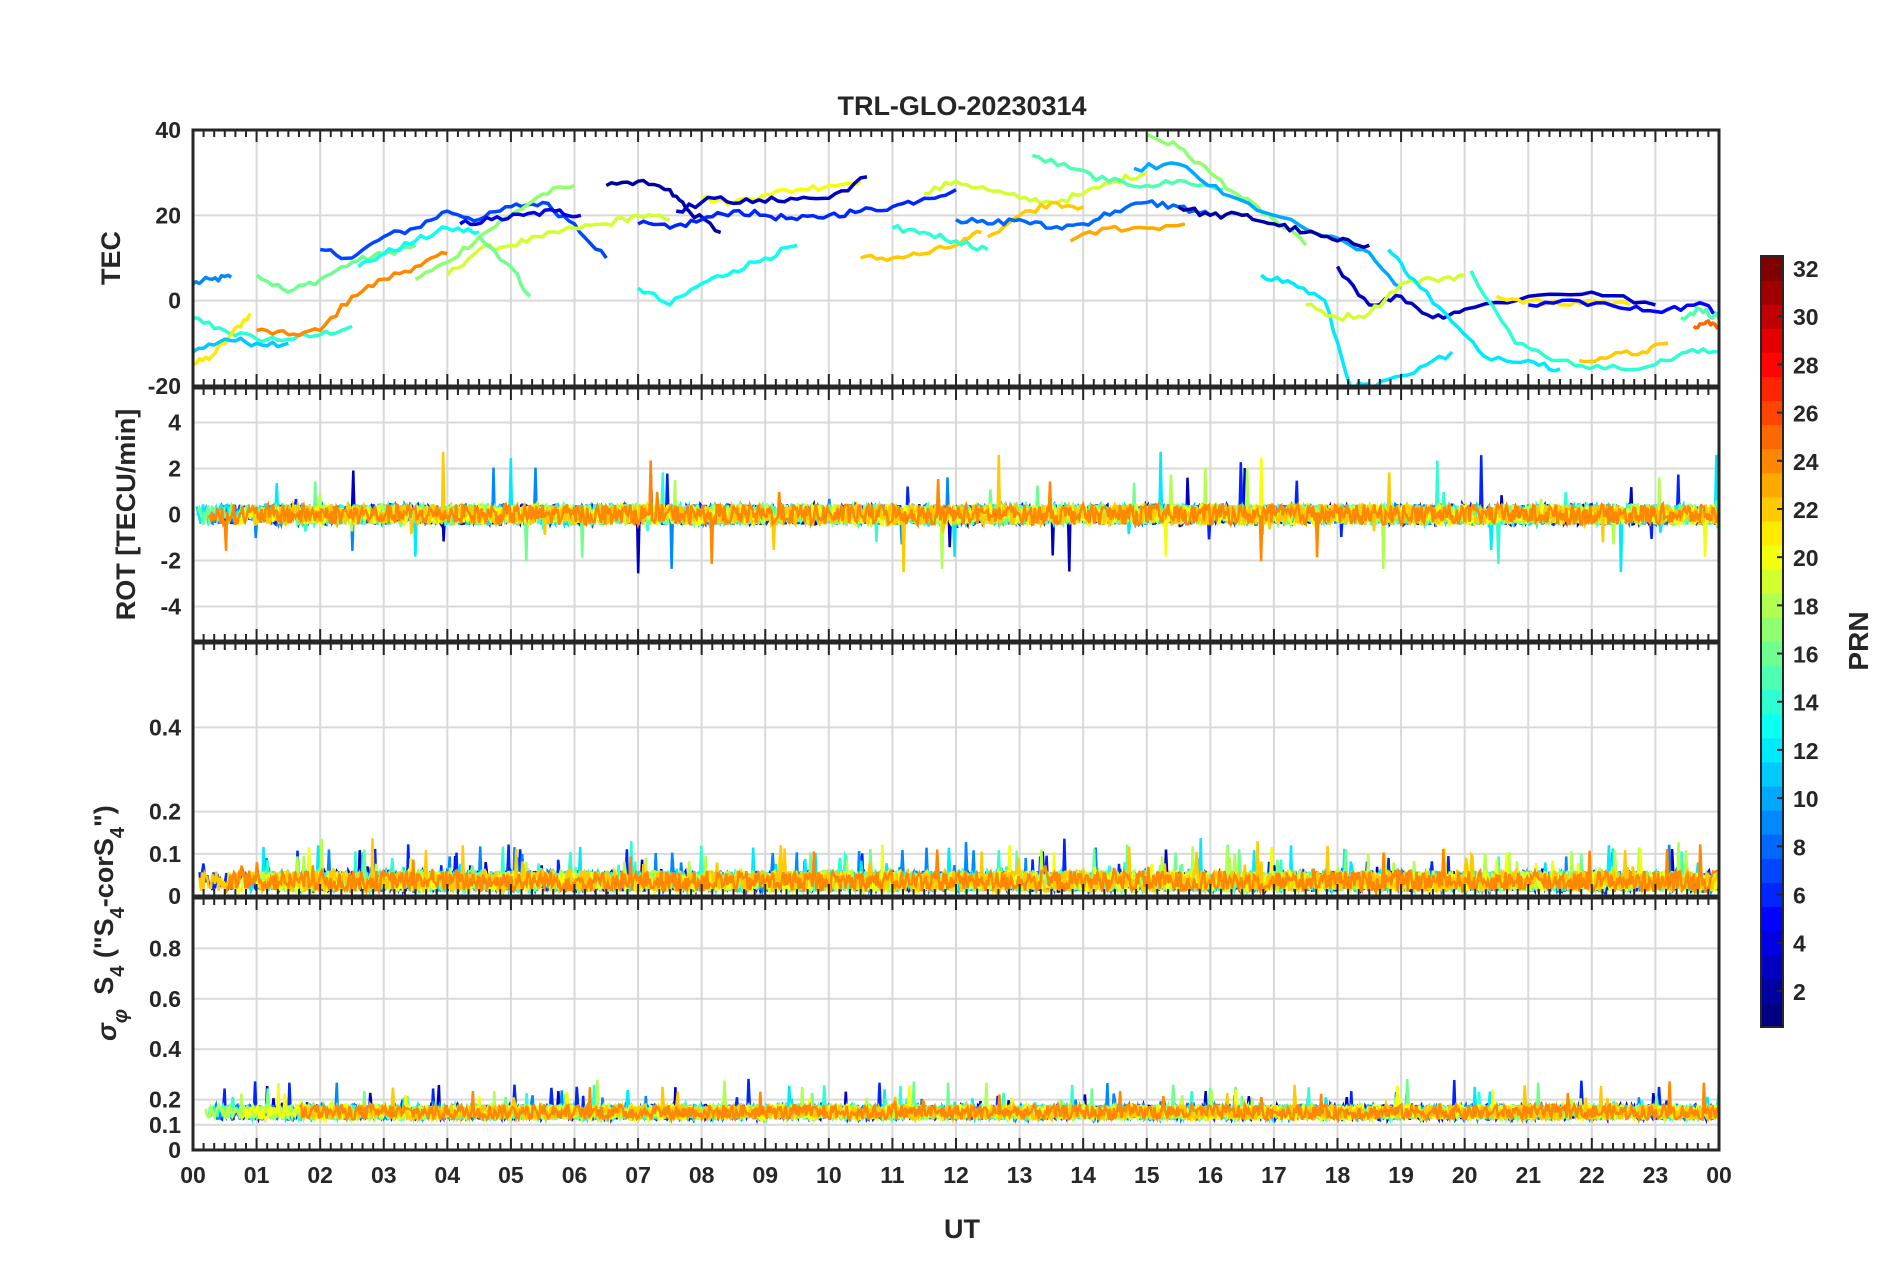 Image resolution: width=1902 pixels, height=1272 pixels. I want to click on x-tick-label: 12, so click(956, 1175).